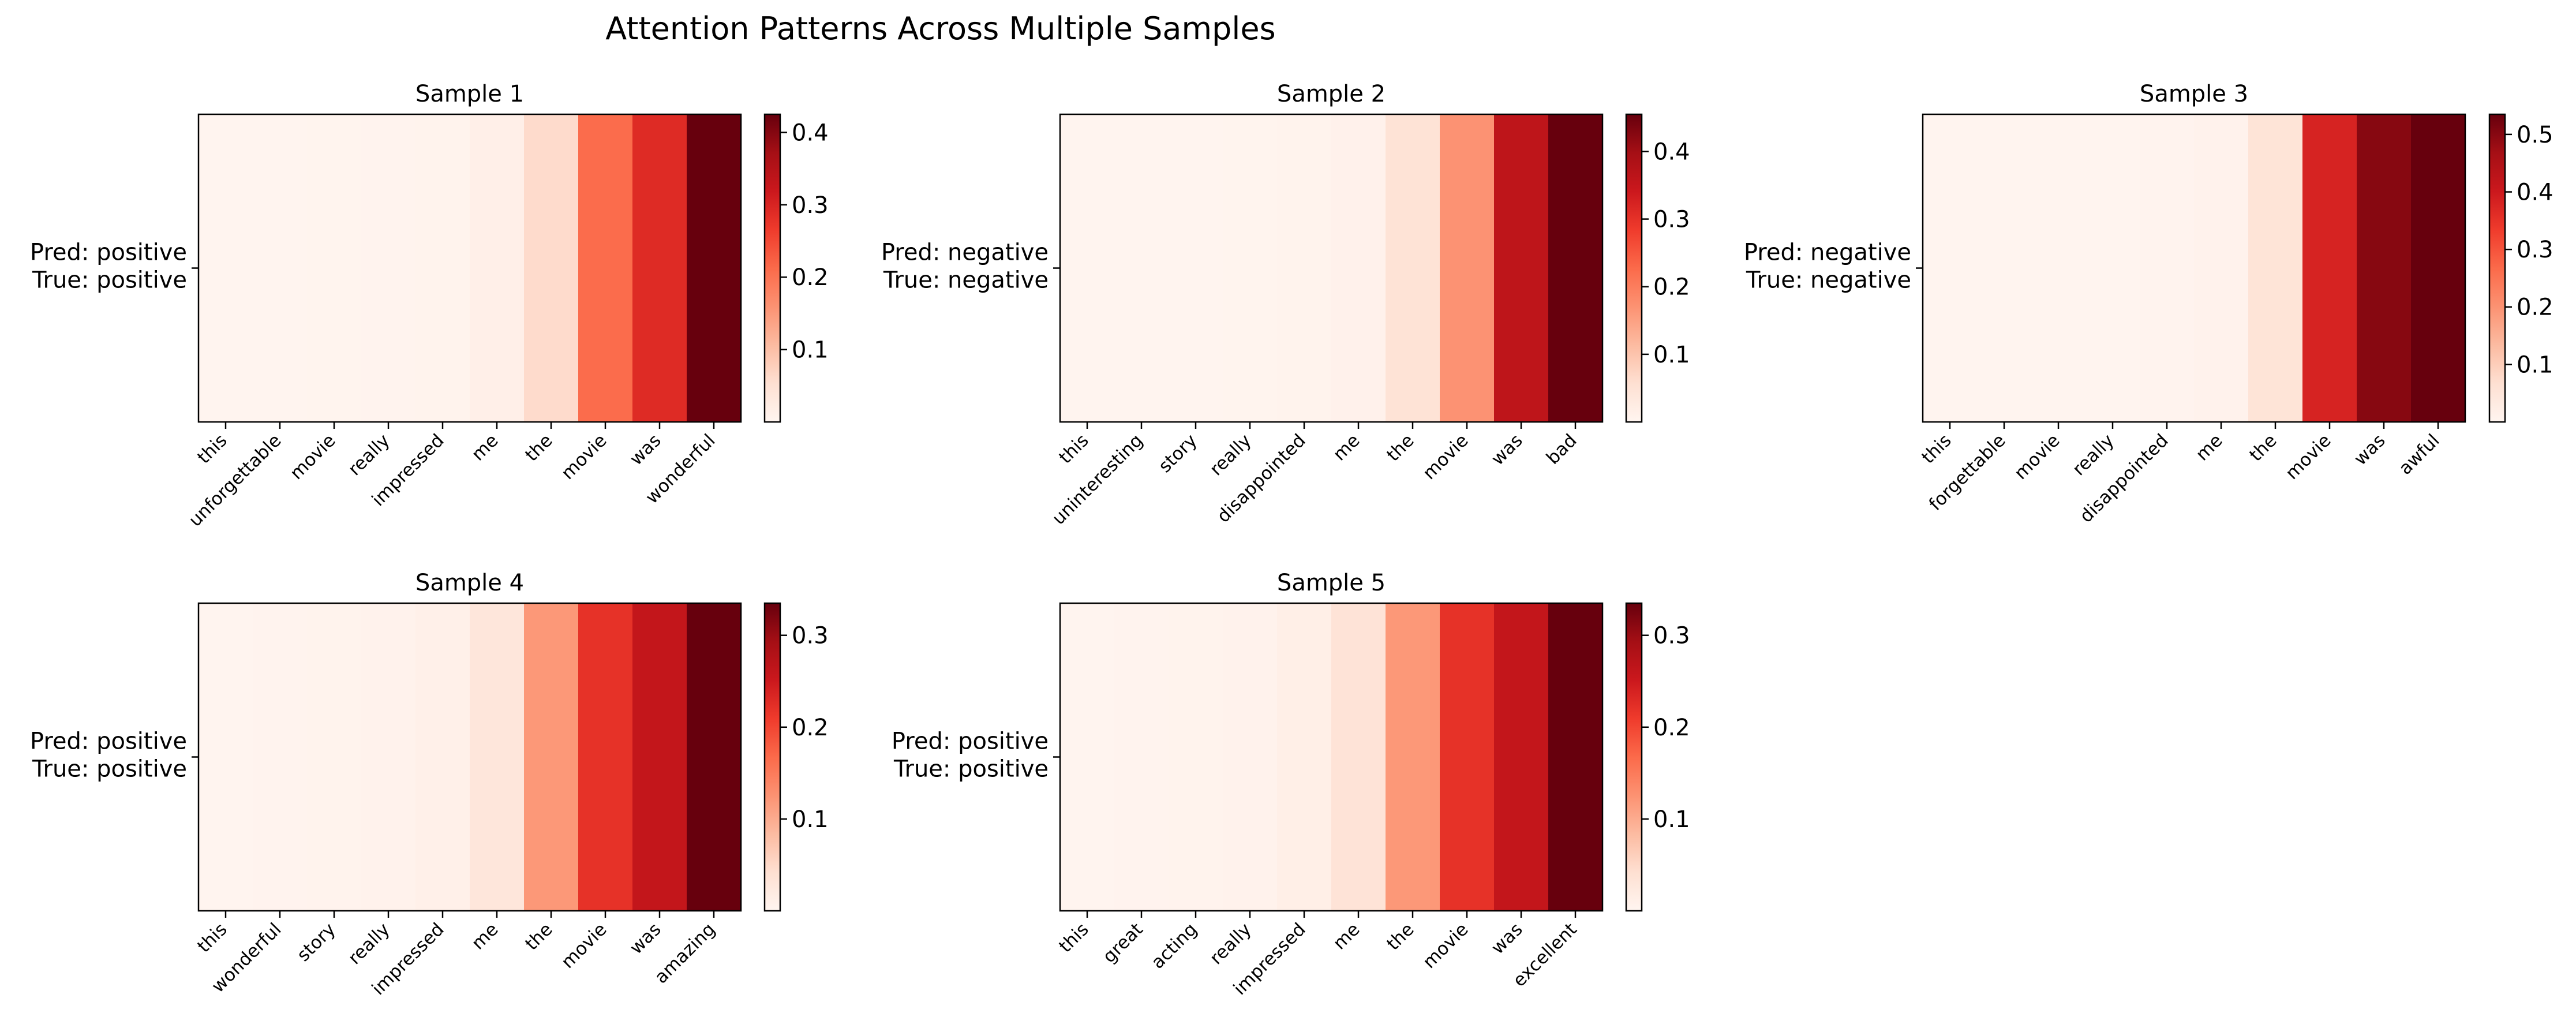 The height and width of the screenshot is (1028, 2576). I want to click on x-tick-label: acting, so click(1174, 946).